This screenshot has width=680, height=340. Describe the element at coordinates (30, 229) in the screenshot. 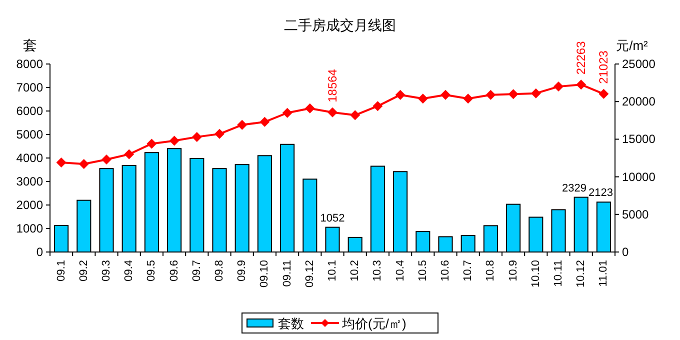

I see `y-tick-label: 1000` at that location.